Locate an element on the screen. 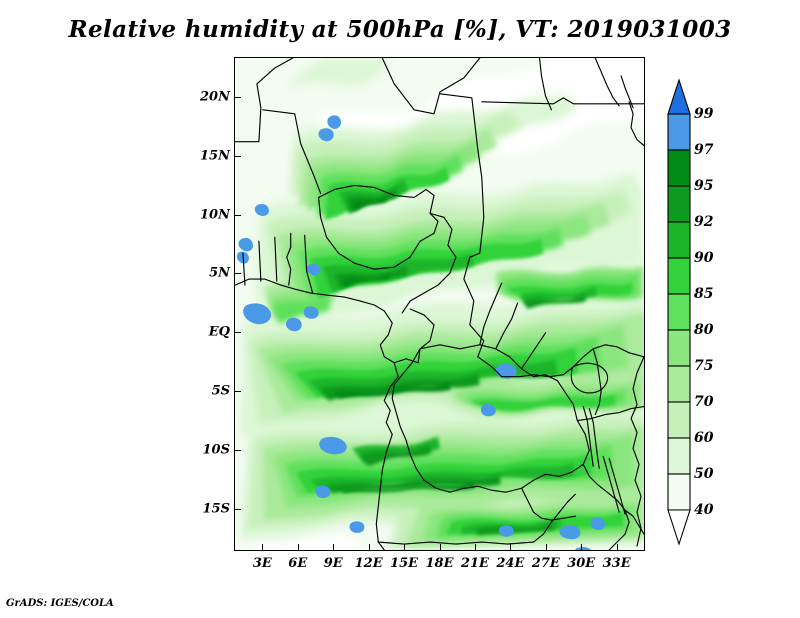 The height and width of the screenshot is (618, 800). colorbar-label-85: 85 is located at coordinates (704, 294).